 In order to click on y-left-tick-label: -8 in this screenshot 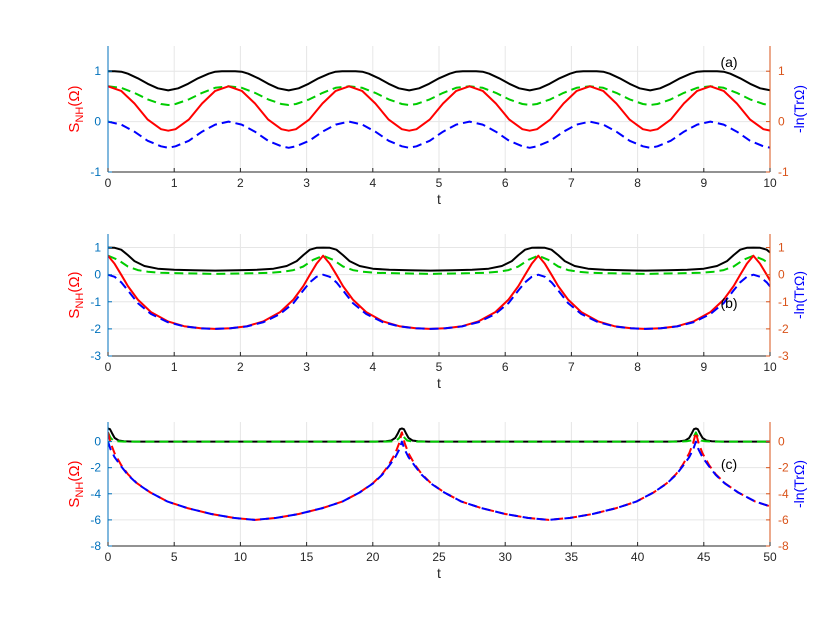, I will do `click(95, 546)`.